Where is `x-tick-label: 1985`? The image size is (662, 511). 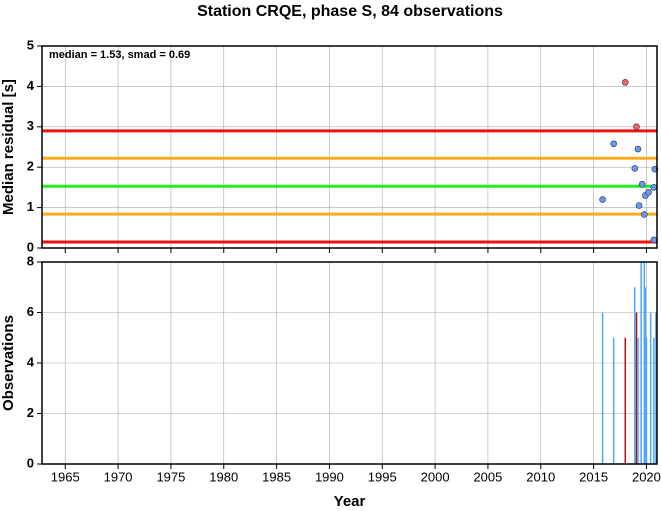
x-tick-label: 1985 is located at coordinates (276, 476).